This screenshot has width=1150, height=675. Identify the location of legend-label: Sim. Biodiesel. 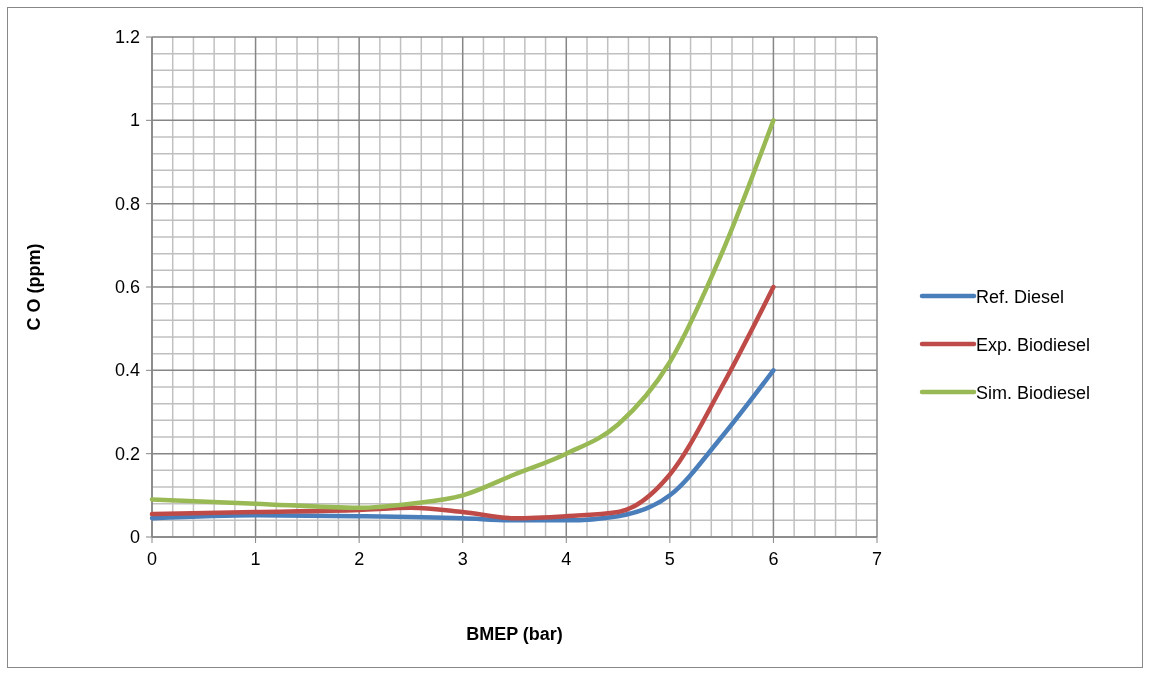
(1033, 393).